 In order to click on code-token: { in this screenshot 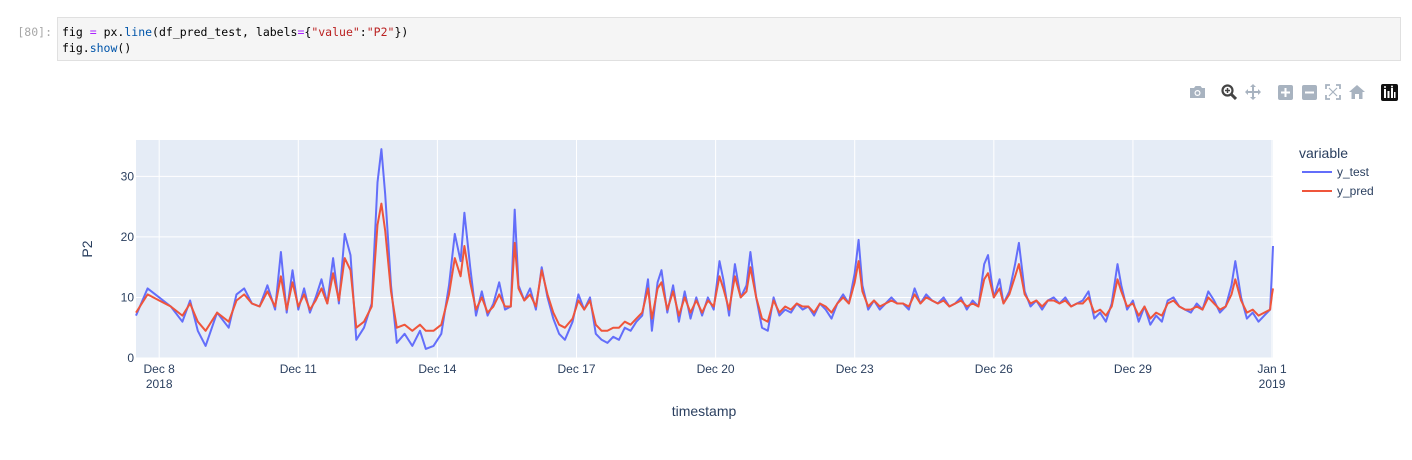, I will do `click(308, 32)`.